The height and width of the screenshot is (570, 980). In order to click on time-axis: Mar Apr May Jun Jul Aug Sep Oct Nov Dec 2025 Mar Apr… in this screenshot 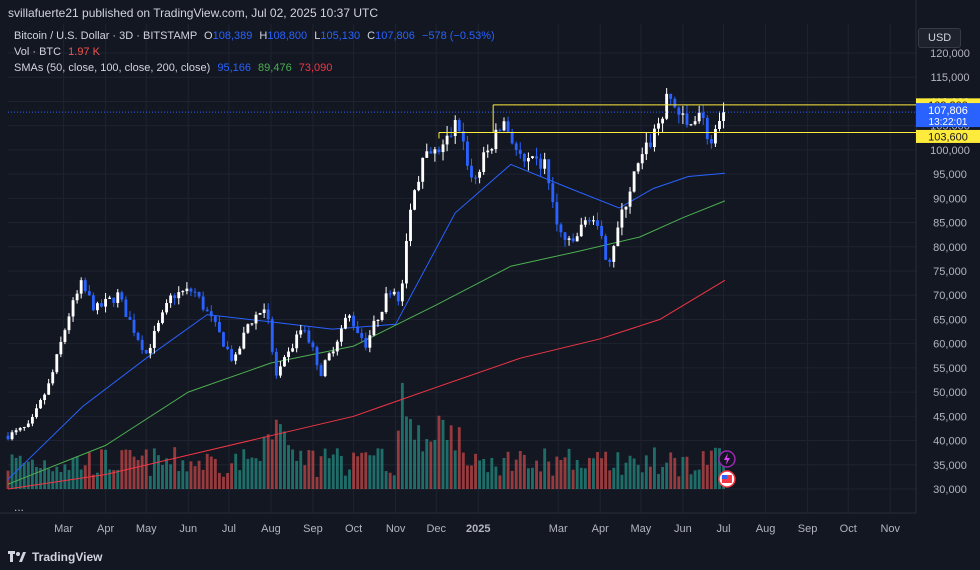, I will do `click(477, 492)`.